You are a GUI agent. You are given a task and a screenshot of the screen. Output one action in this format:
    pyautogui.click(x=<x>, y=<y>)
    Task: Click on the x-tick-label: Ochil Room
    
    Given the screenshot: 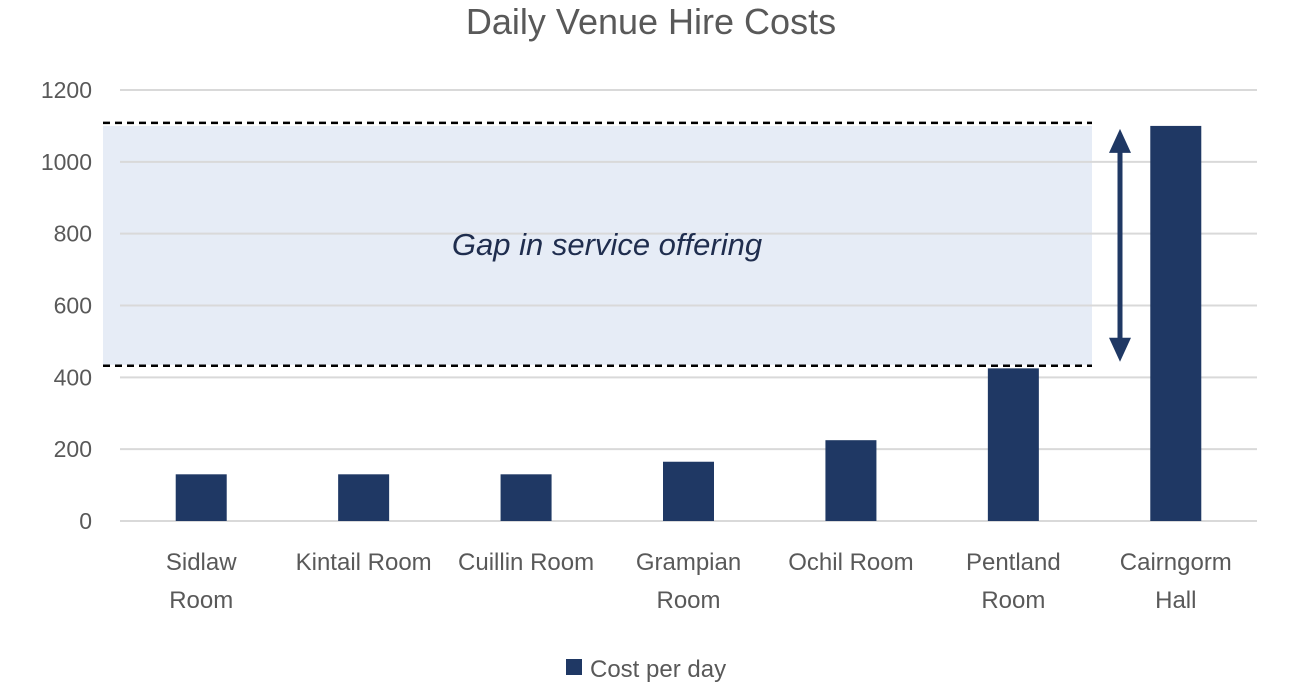 What is the action you would take?
    pyautogui.click(x=850, y=562)
    